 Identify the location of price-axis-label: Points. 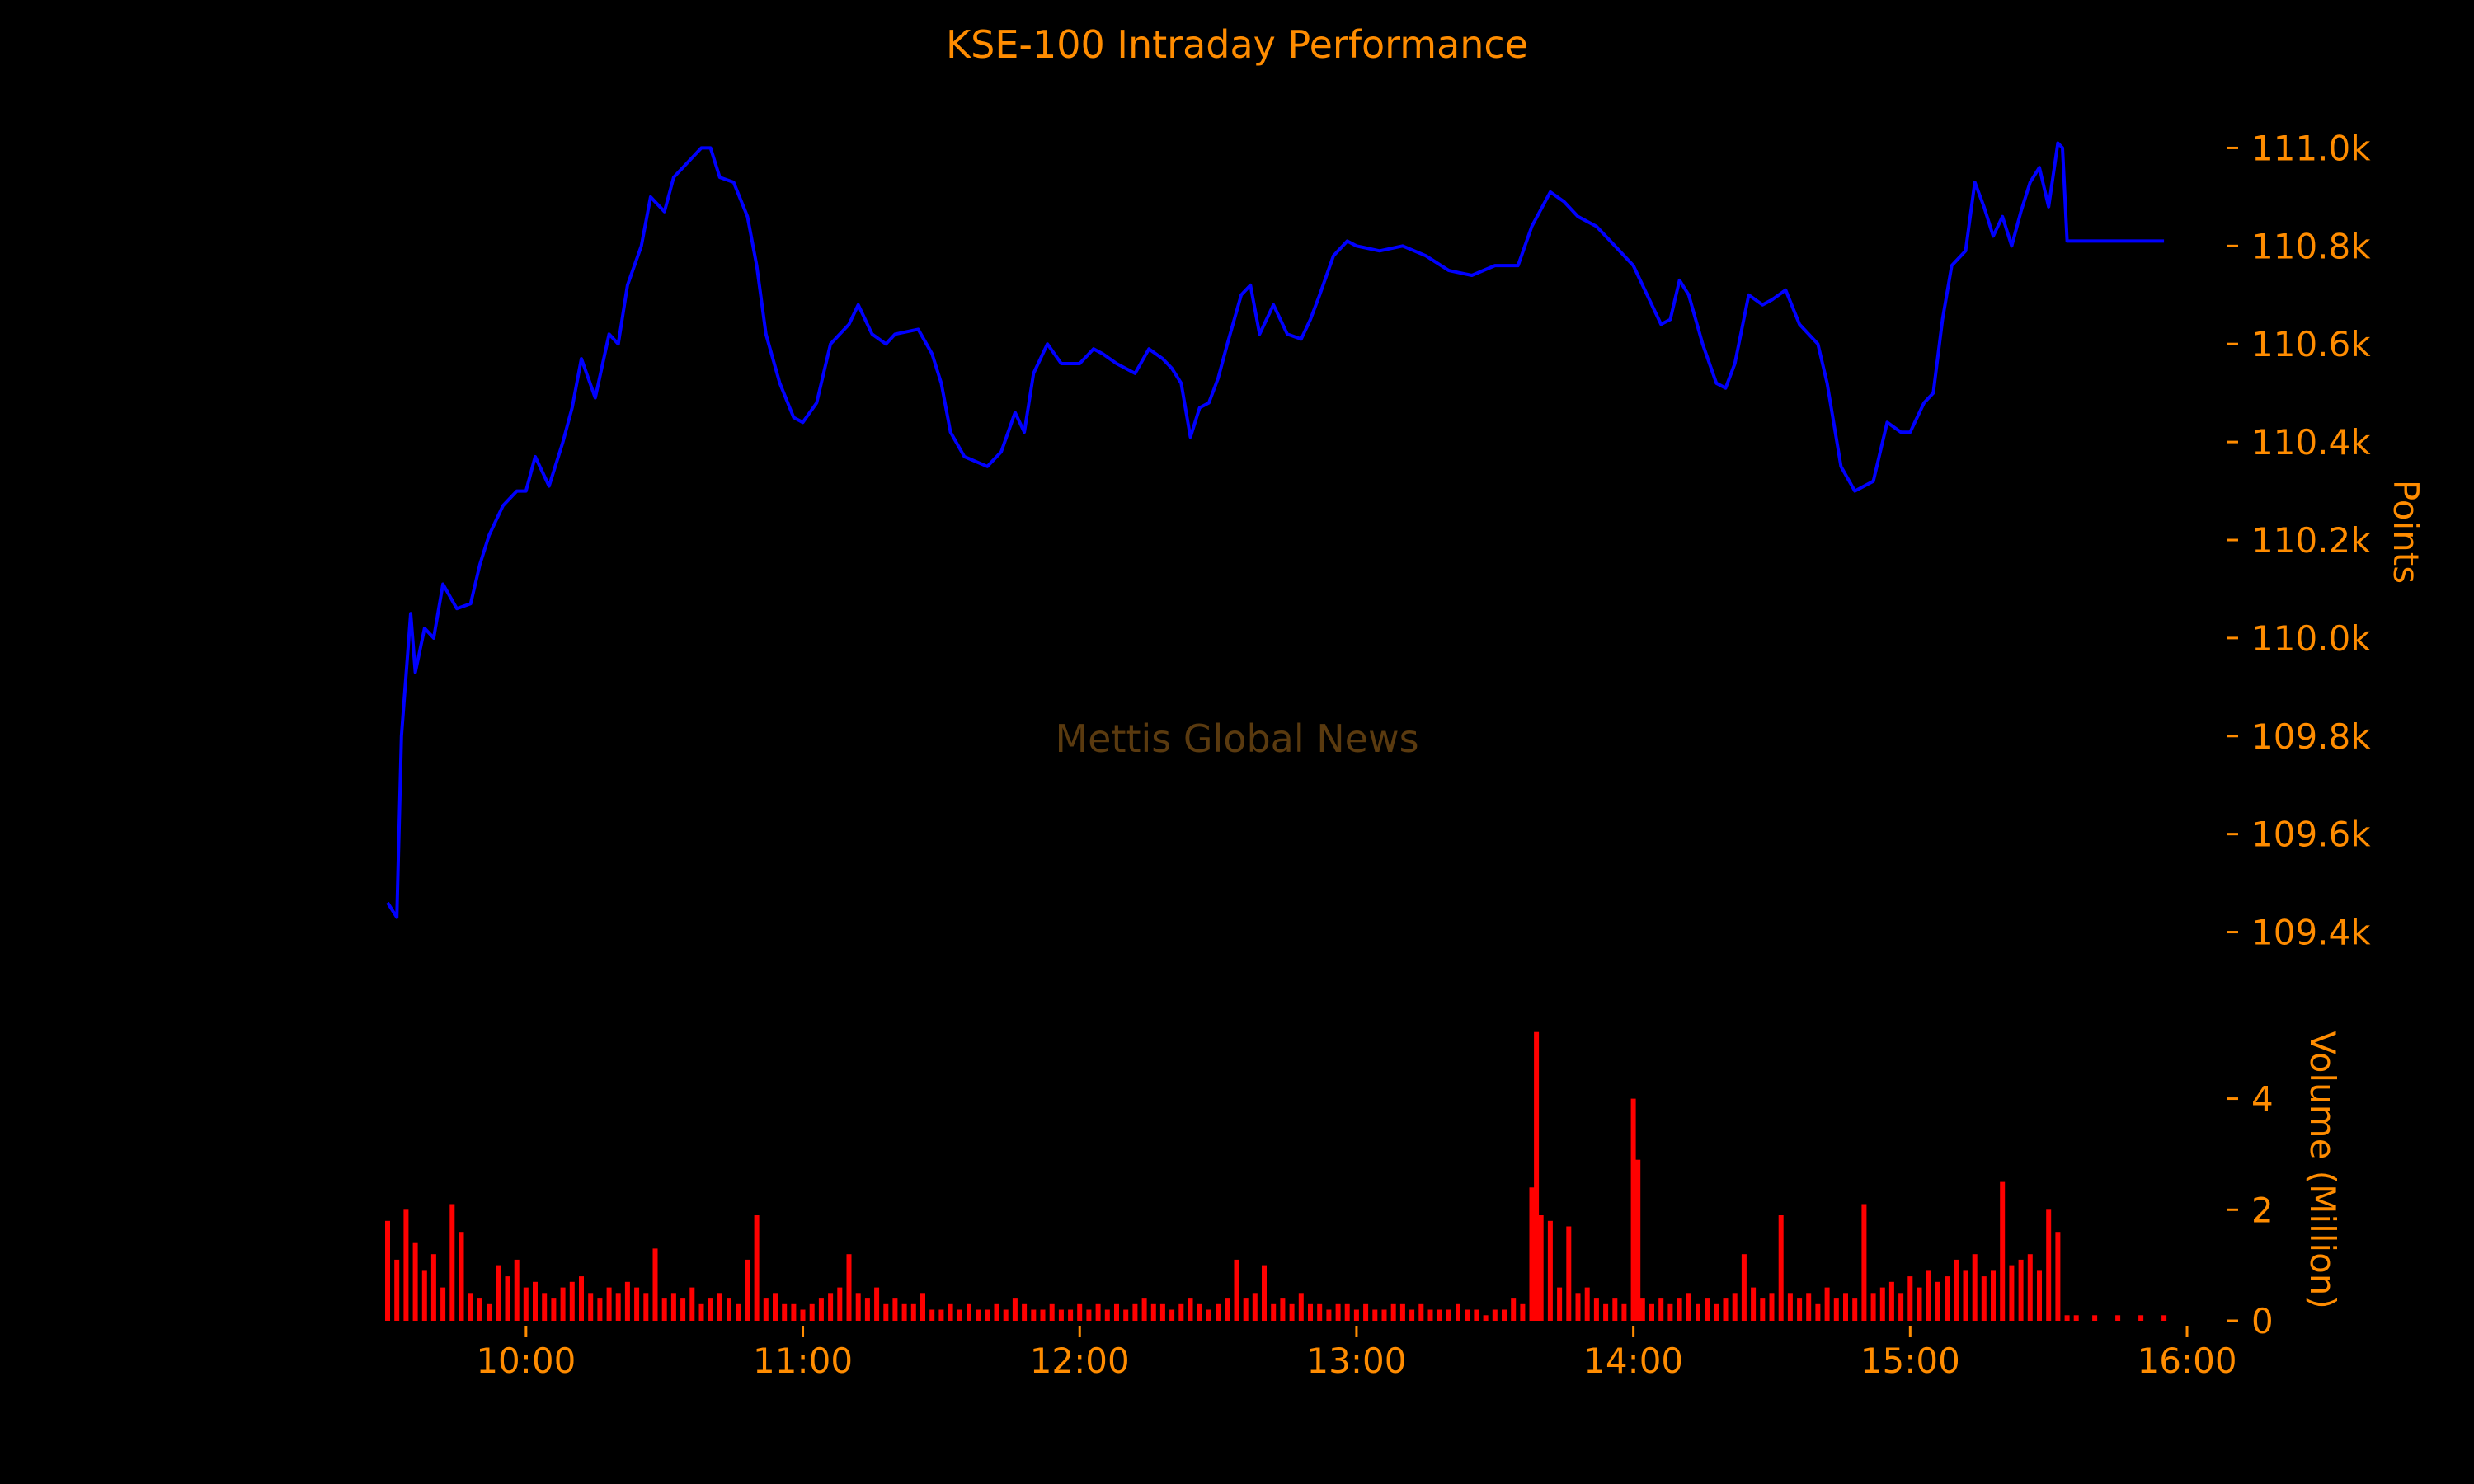
(2406, 532).